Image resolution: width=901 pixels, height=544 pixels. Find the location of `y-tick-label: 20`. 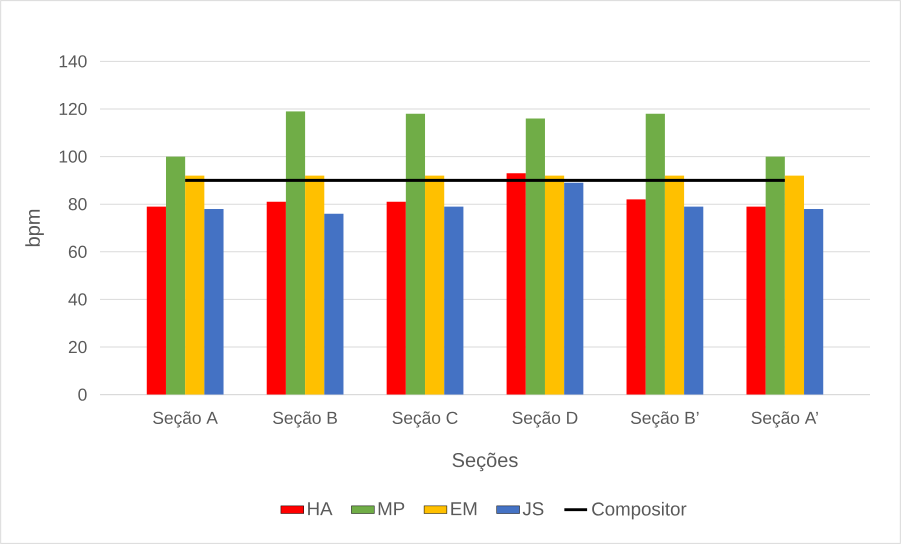

y-tick-label: 20 is located at coordinates (77, 347).